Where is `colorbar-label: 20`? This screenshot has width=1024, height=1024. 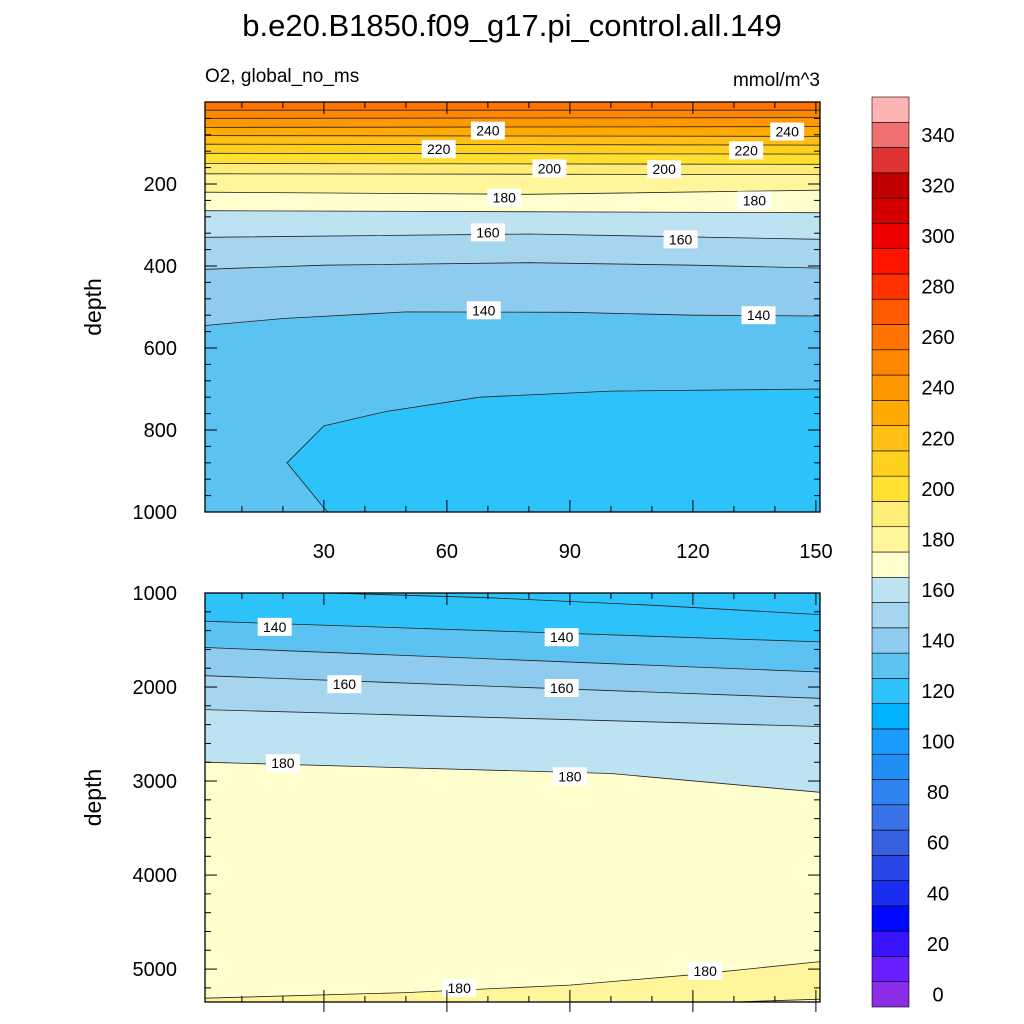 colorbar-label: 20 is located at coordinates (938, 945).